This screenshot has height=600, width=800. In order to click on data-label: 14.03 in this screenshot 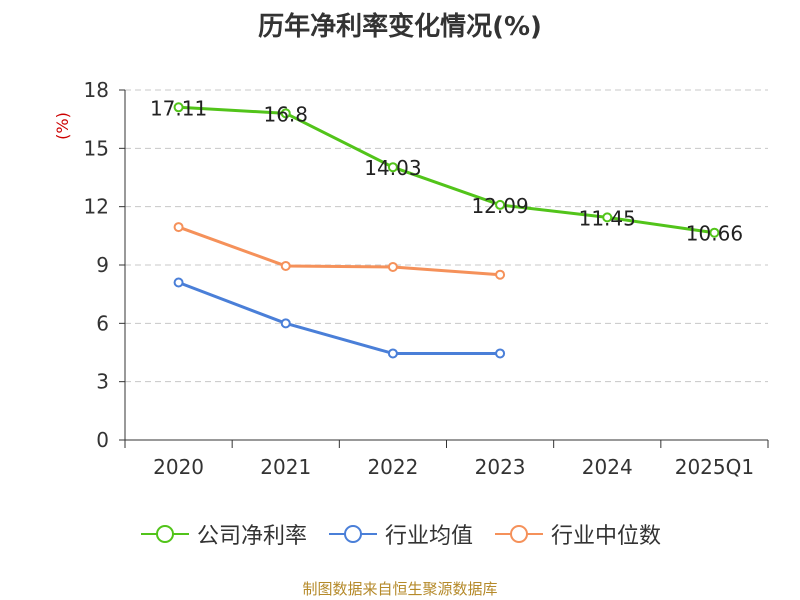, I will do `click(392, 168)`.